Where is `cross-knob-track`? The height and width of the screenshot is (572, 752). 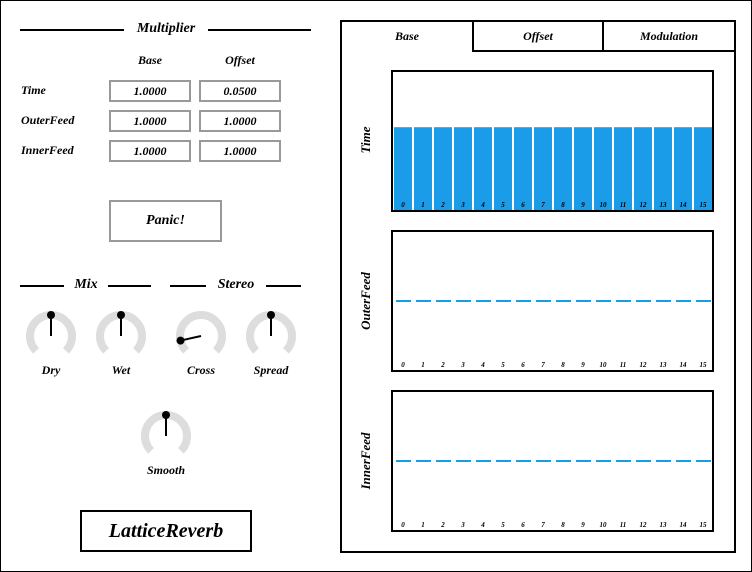 cross-knob-track is located at coordinates (201, 332).